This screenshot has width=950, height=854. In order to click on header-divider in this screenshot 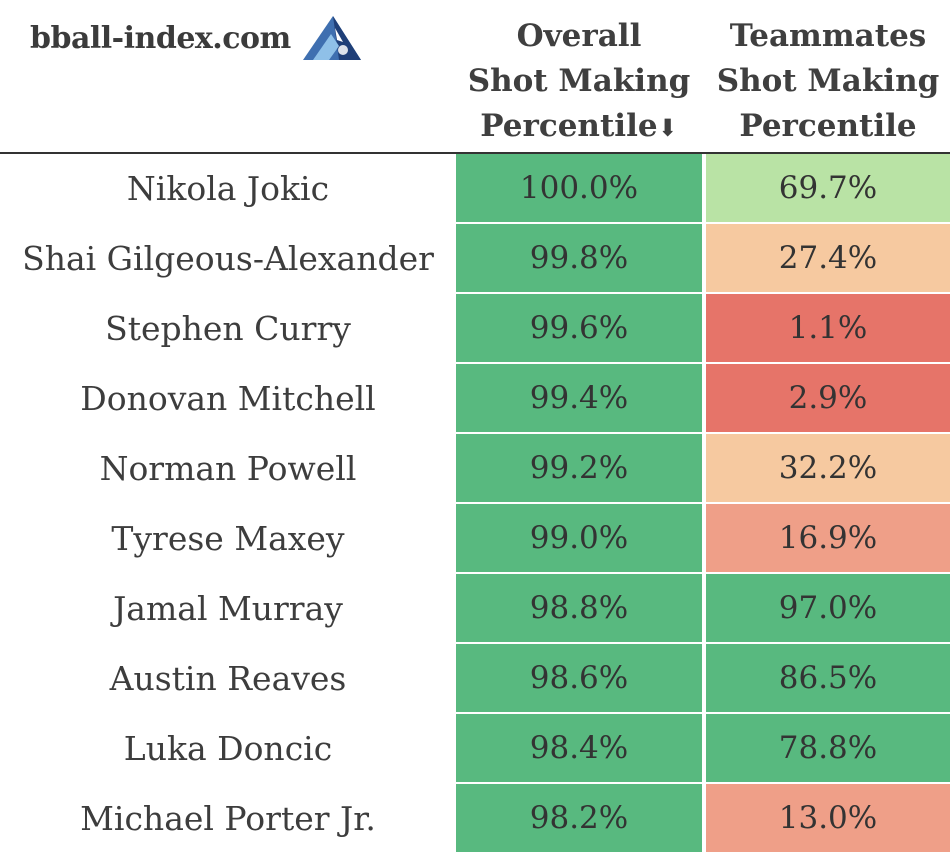, I will do `click(475, 153)`.